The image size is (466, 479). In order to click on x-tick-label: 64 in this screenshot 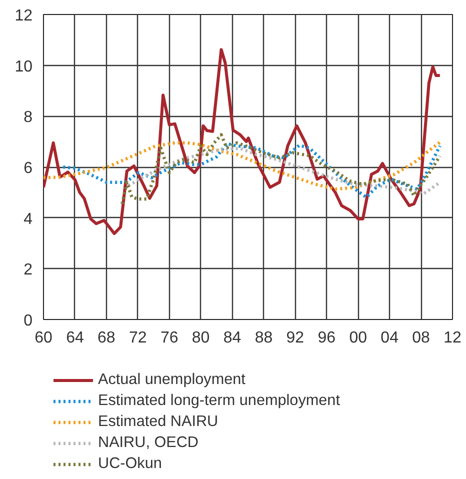, I will do `click(75, 338)`.